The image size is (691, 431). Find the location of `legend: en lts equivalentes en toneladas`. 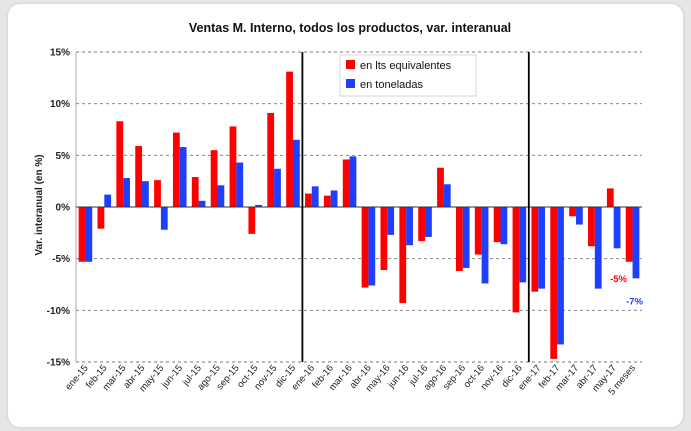

legend: en lts equivalentes en toneladas is located at coordinates (408, 75).